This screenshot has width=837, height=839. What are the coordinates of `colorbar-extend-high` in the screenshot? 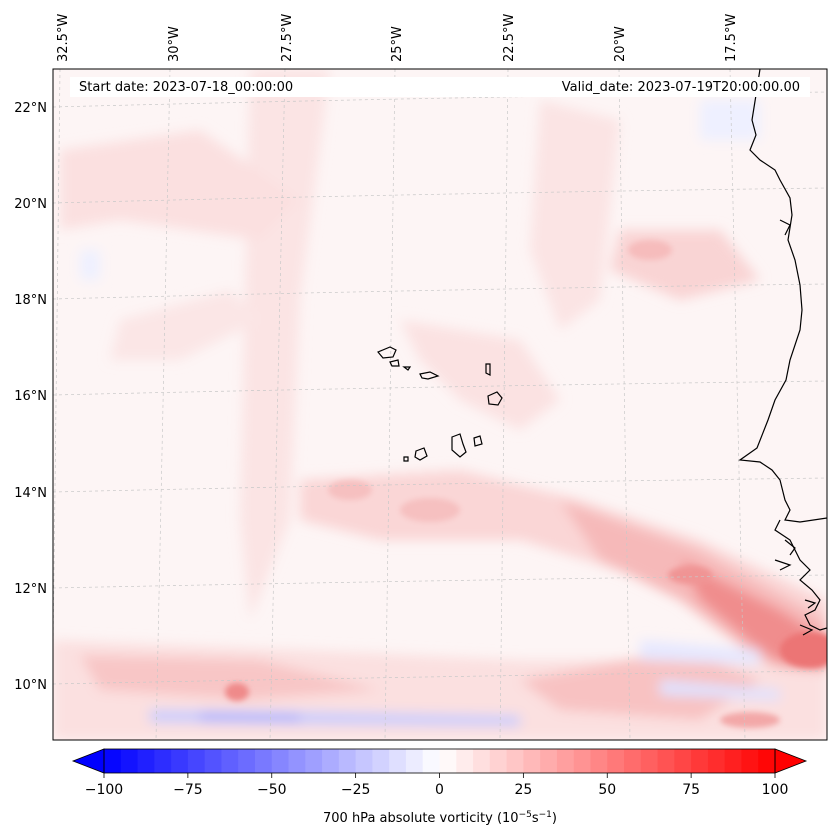 It's located at (791, 761).